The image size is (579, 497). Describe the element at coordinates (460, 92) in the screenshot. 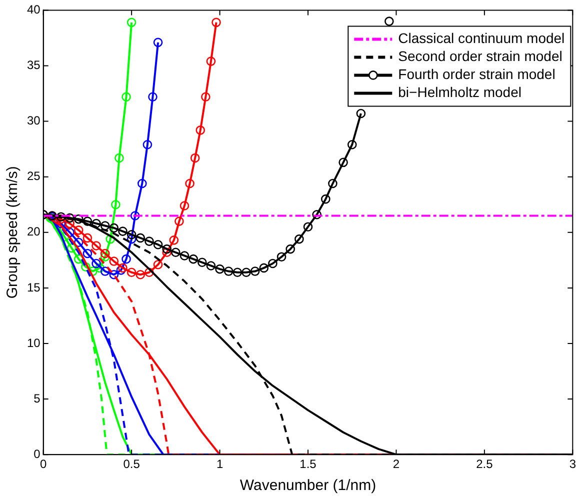

I see `legend-label: bi−Helmholtz model` at that location.